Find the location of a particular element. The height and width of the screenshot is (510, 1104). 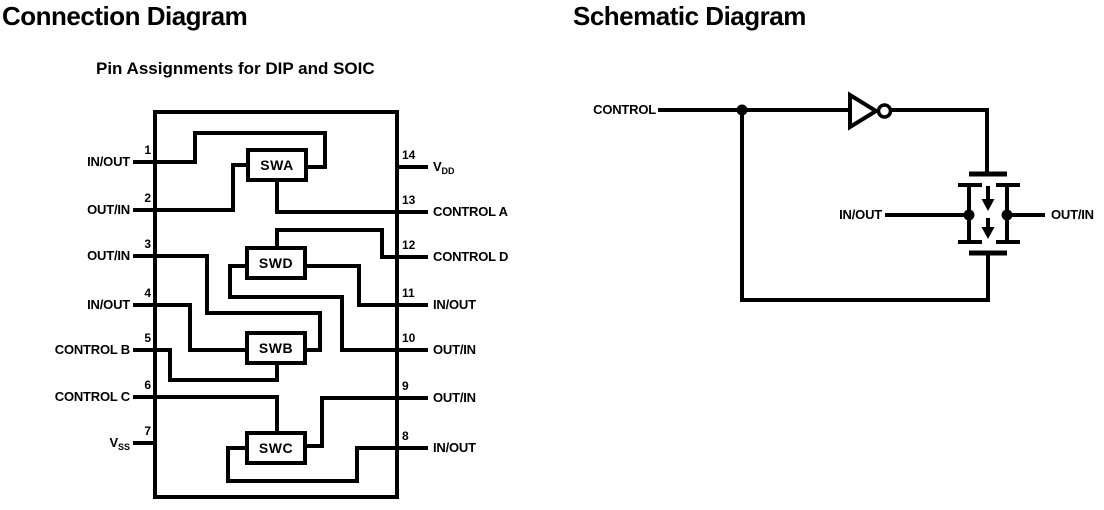

pin-label-2: OUT/IN is located at coordinates (108, 209).